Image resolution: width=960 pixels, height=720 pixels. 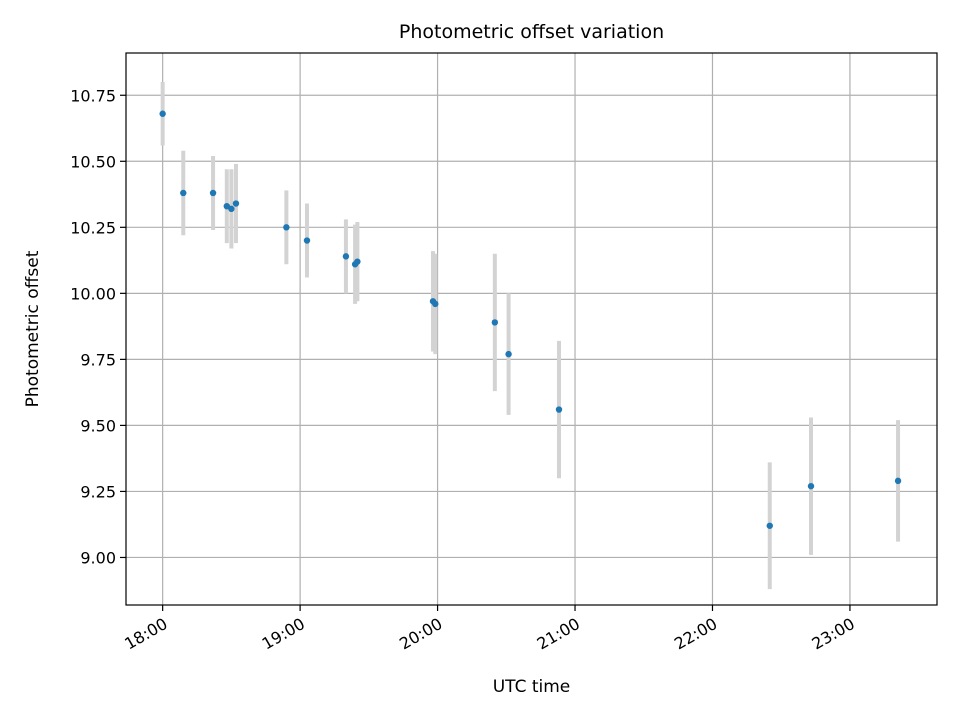 I want to click on x-tick-label: 21:00, so click(x=558, y=634).